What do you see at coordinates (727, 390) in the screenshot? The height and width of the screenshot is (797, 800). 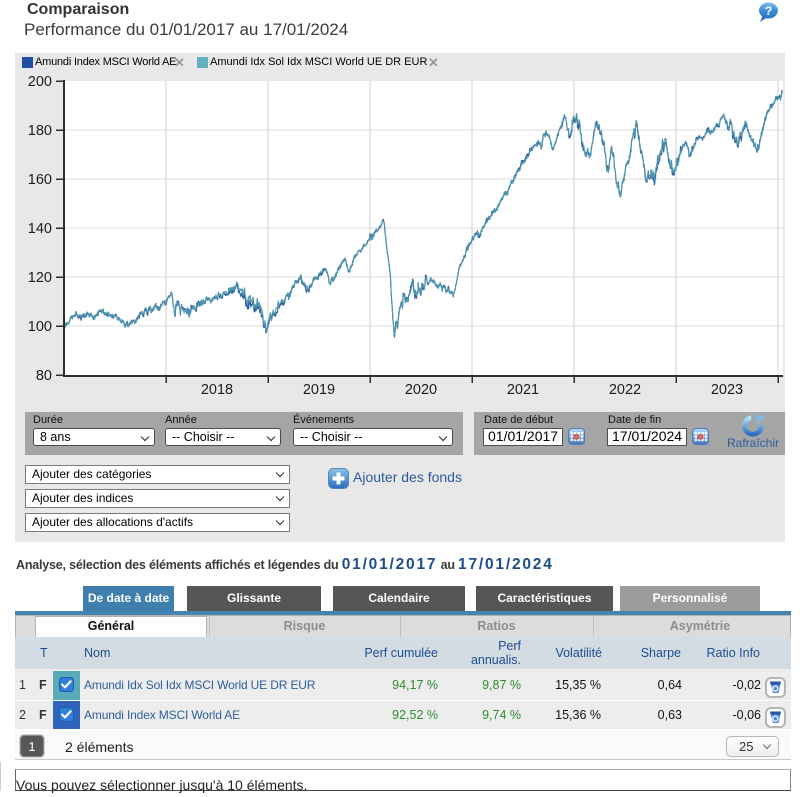 I see `svg-text: 2023` at bounding box center [727, 390].